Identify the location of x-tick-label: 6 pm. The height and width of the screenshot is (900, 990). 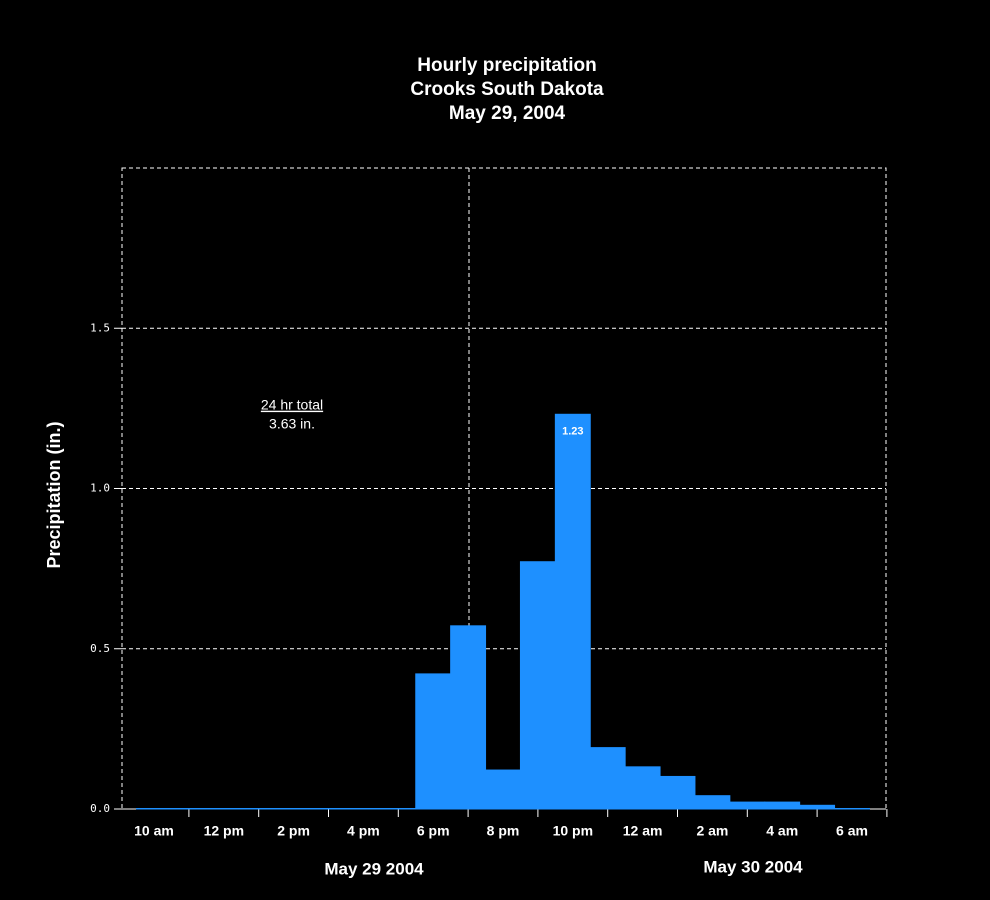
(433, 831).